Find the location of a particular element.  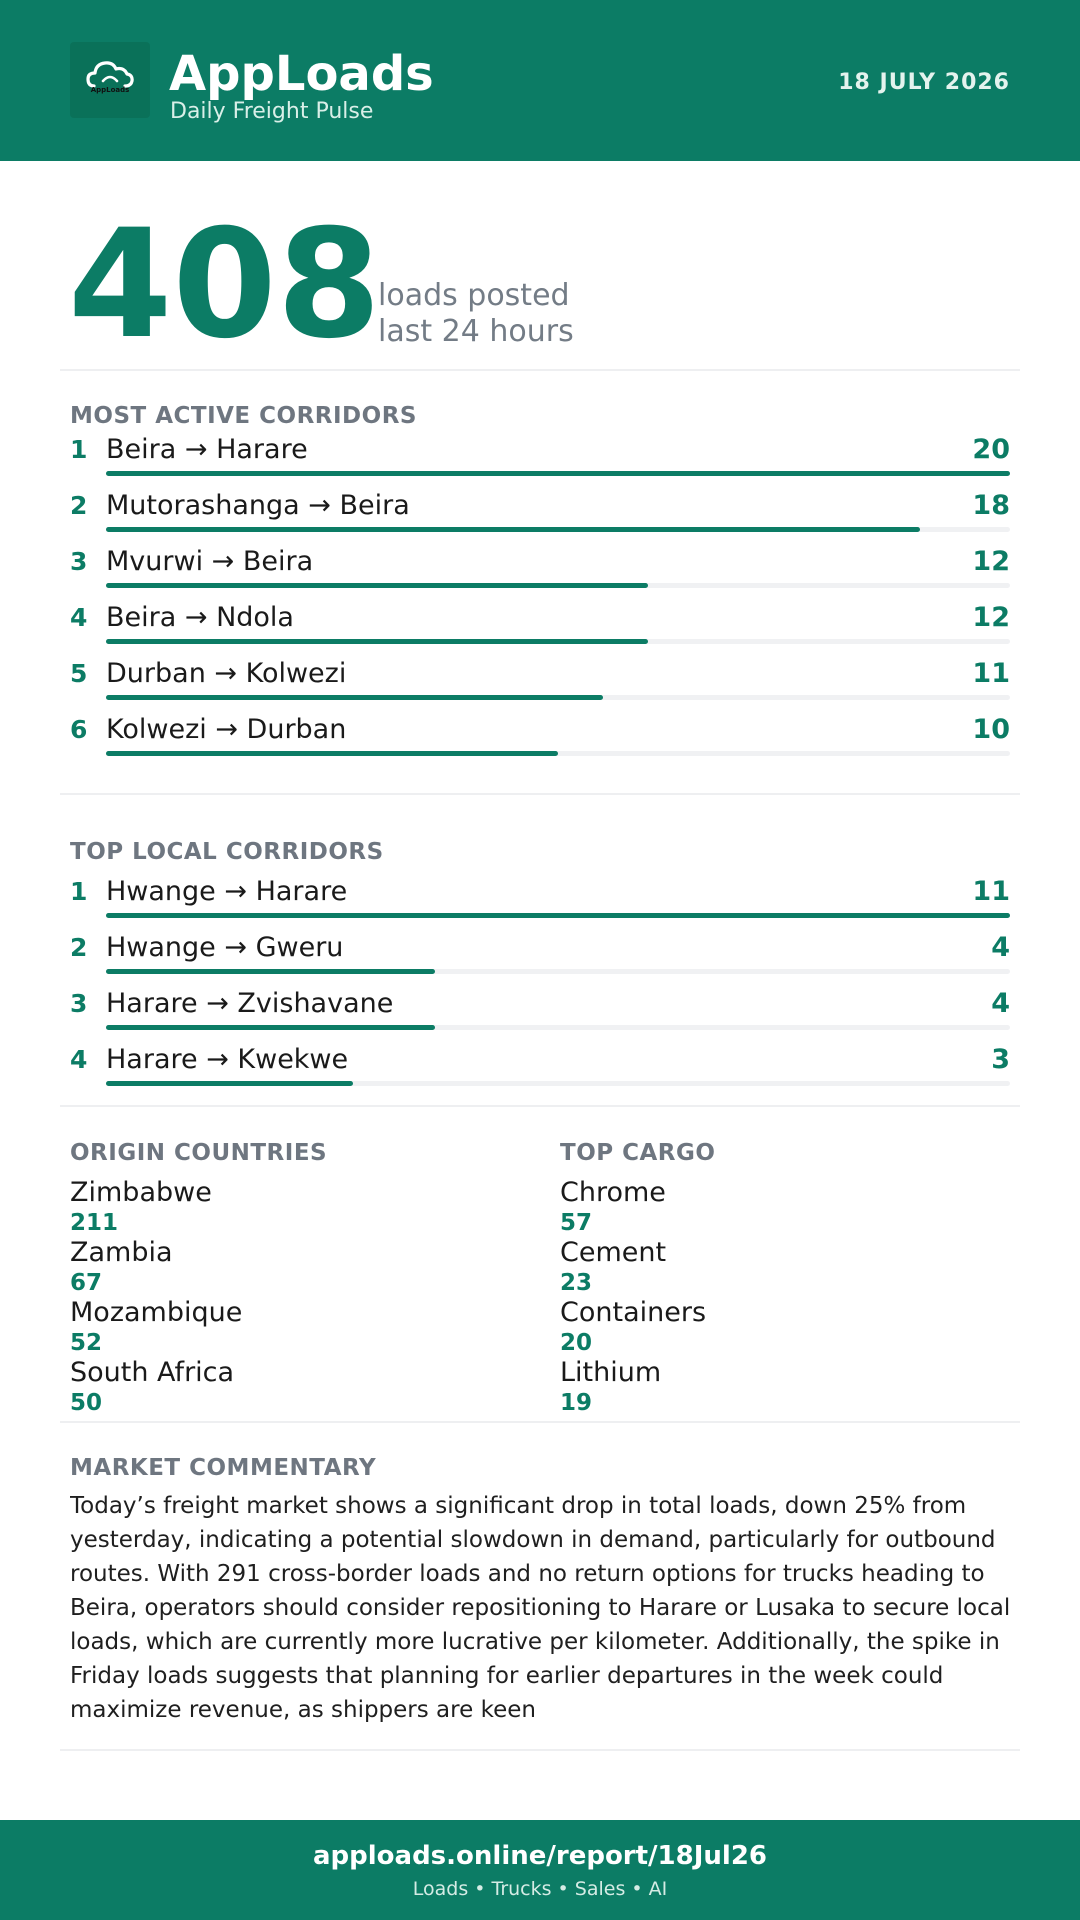

corridor-label: Hwange → Gweru is located at coordinates (225, 947).